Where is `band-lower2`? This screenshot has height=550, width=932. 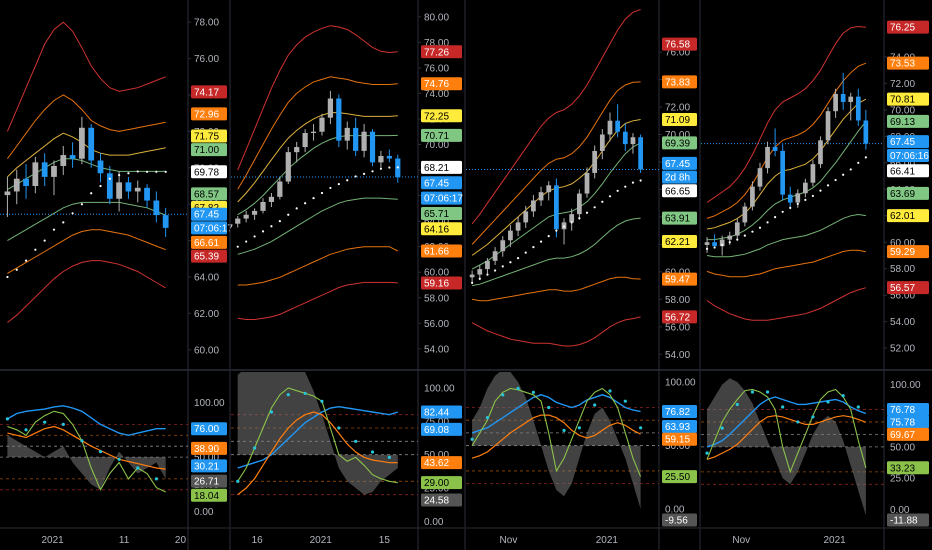 band-lower2 is located at coordinates (556, 289).